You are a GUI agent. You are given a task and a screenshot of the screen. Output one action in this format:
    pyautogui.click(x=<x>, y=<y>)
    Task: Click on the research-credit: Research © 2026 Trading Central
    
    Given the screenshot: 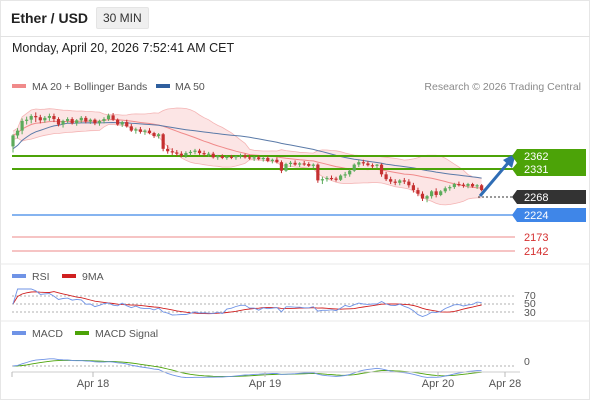 What is the action you would take?
    pyautogui.click(x=502, y=87)
    